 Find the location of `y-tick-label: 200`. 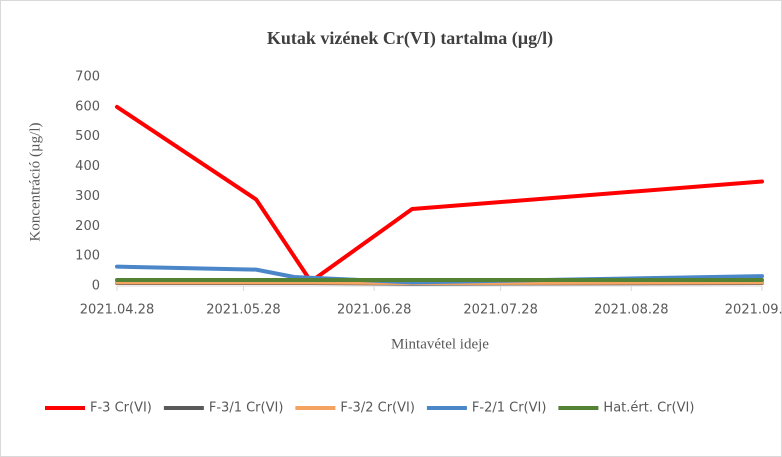

y-tick-label: 200 is located at coordinates (87, 226).